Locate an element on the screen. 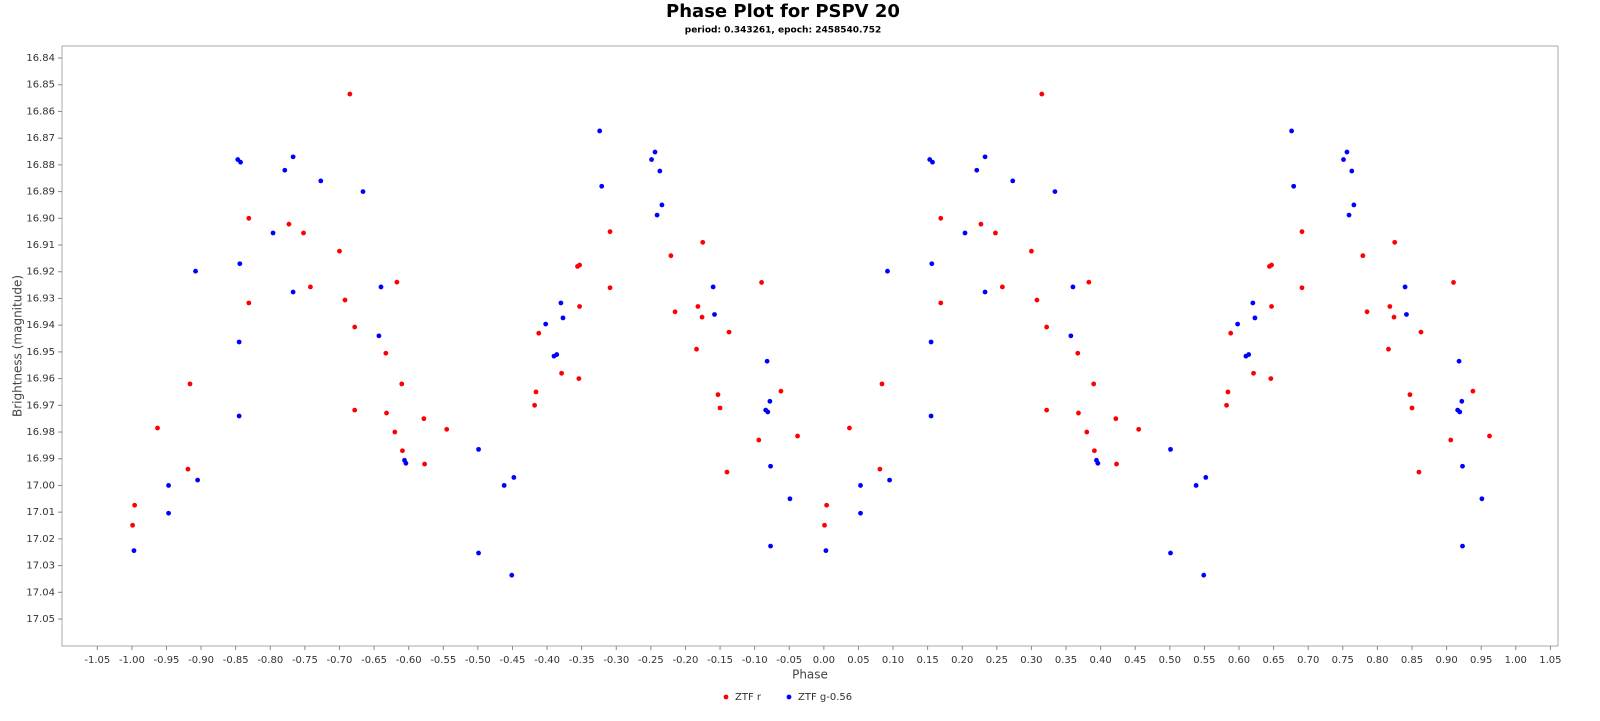  x-tick-label: -0.10 is located at coordinates (755, 660).